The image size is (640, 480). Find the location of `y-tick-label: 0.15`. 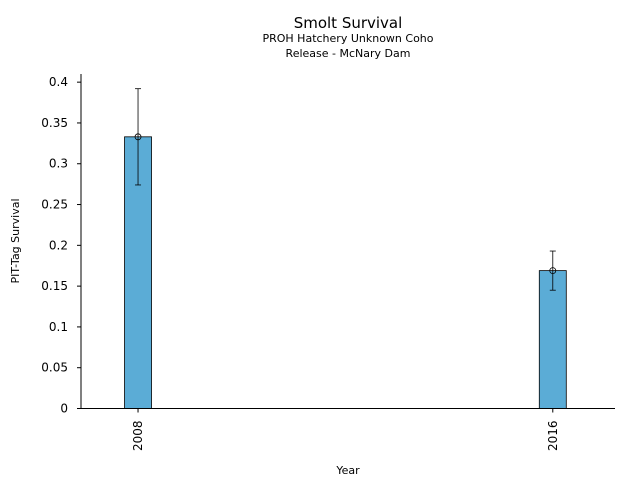

y-tick-label: 0.15 is located at coordinates (54, 286).